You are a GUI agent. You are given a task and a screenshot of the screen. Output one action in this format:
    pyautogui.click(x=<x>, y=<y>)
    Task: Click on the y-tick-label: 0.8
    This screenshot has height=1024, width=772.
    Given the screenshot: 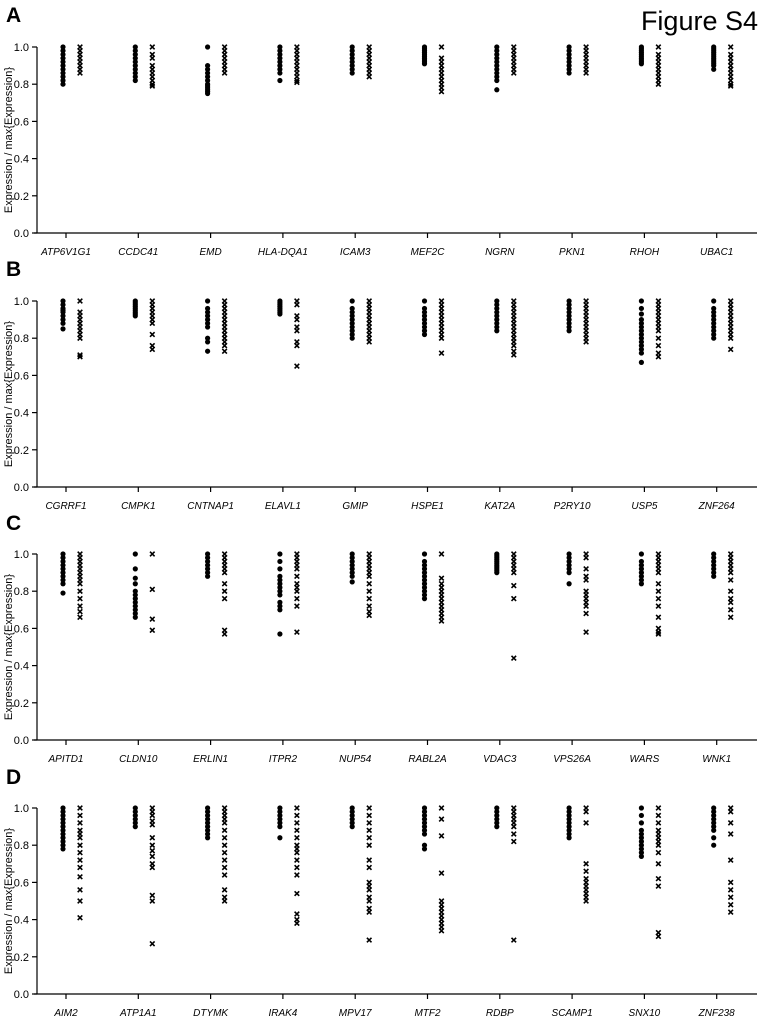 What is the action you would take?
    pyautogui.click(x=21, y=846)
    